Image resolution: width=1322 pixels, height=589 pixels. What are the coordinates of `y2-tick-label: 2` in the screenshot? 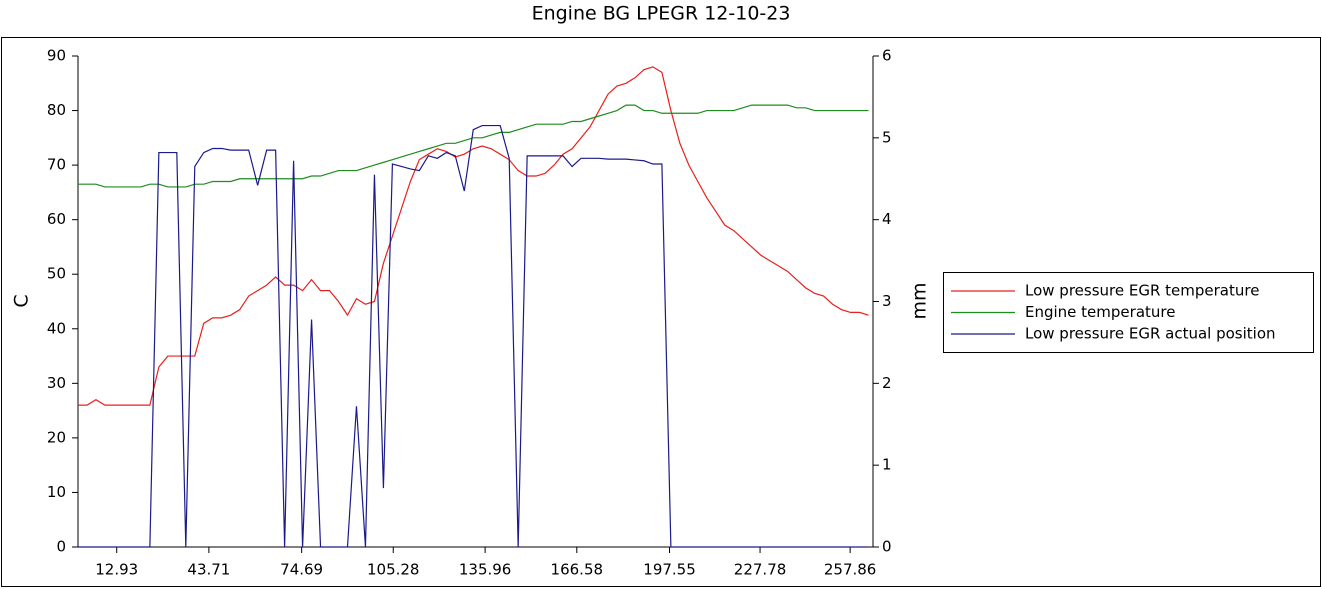 It's located at (887, 383).